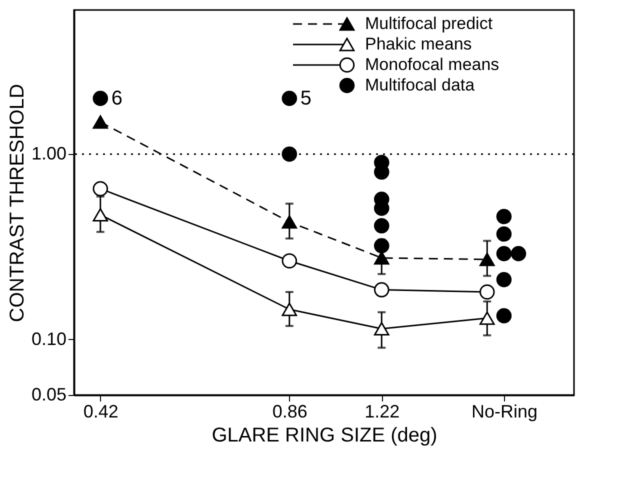 Image resolution: width=618 pixels, height=484 pixels. I want to click on y-tick-label: 0.10, so click(48, 338).